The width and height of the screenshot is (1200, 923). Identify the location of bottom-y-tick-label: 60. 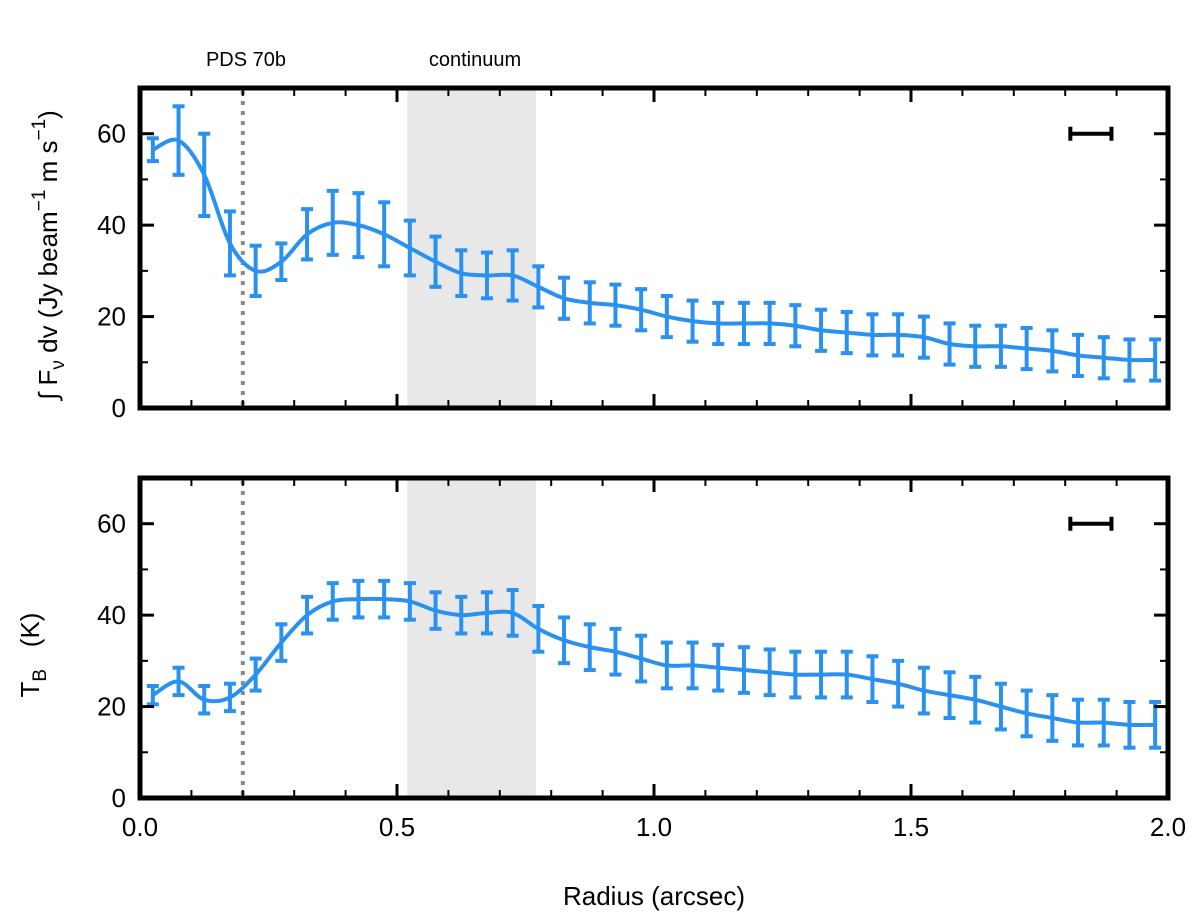
(111, 524).